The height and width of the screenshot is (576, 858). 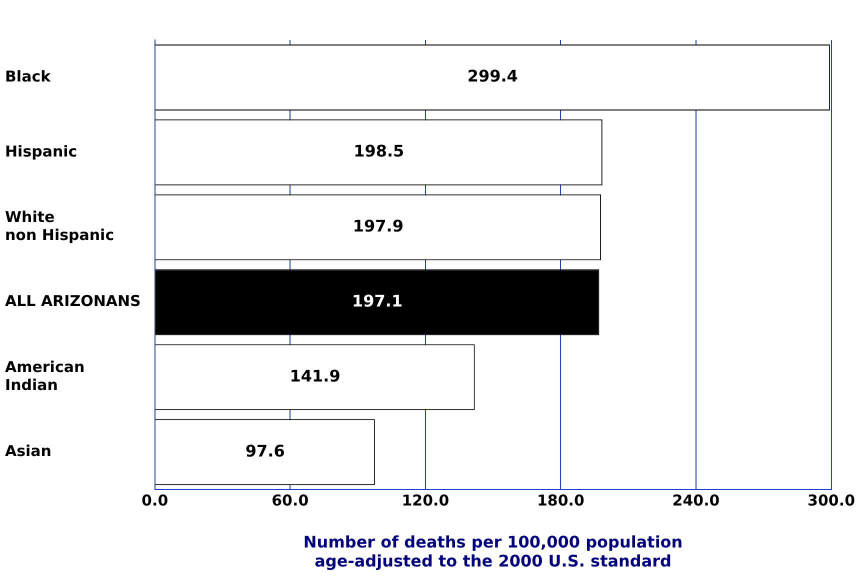 I want to click on bar, so click(x=377, y=302).